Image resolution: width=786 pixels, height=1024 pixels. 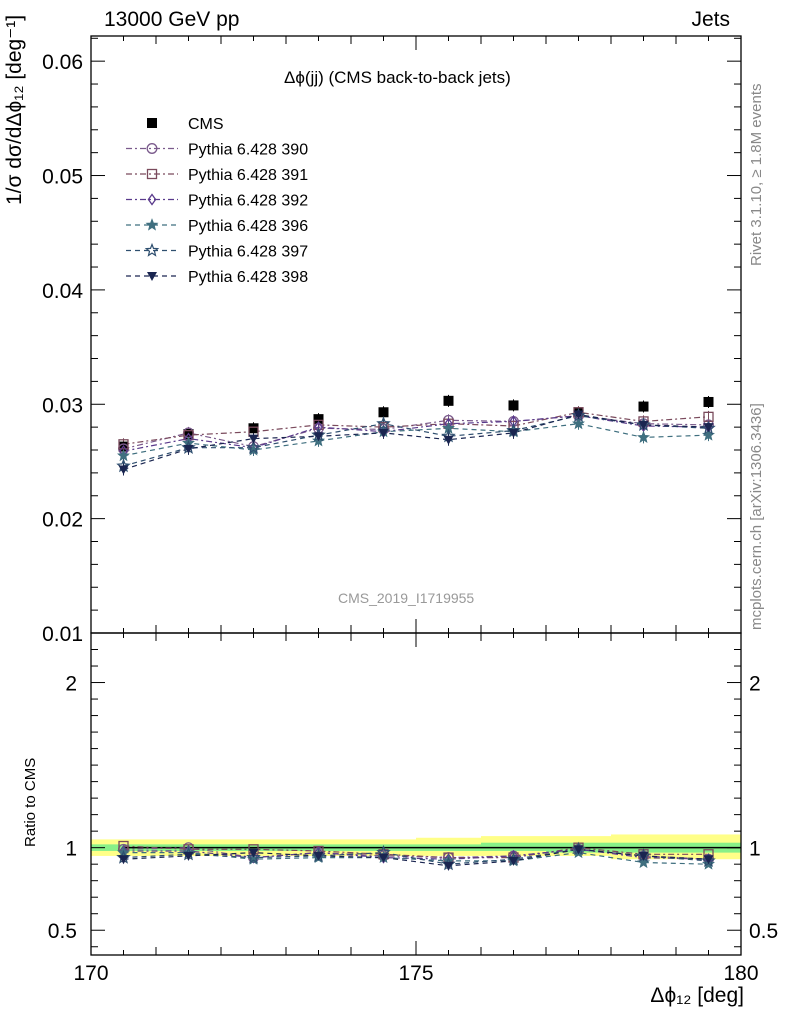 I want to click on series-markers-main, so click(x=416, y=435).